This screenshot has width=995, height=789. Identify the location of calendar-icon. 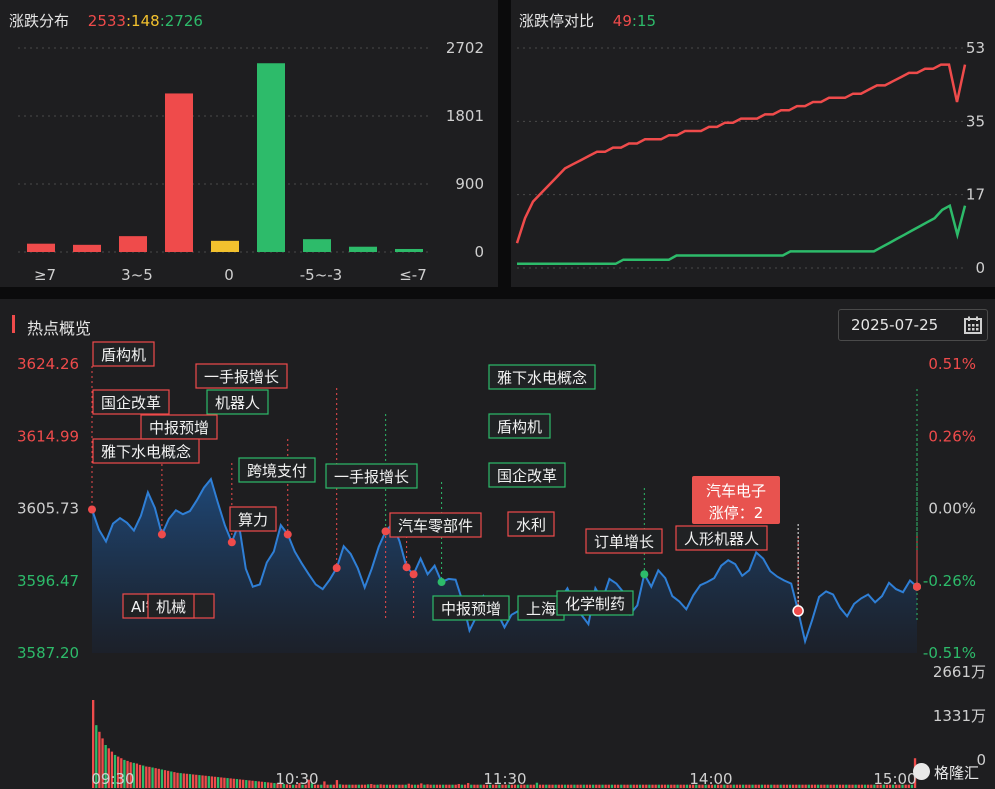
(973, 325).